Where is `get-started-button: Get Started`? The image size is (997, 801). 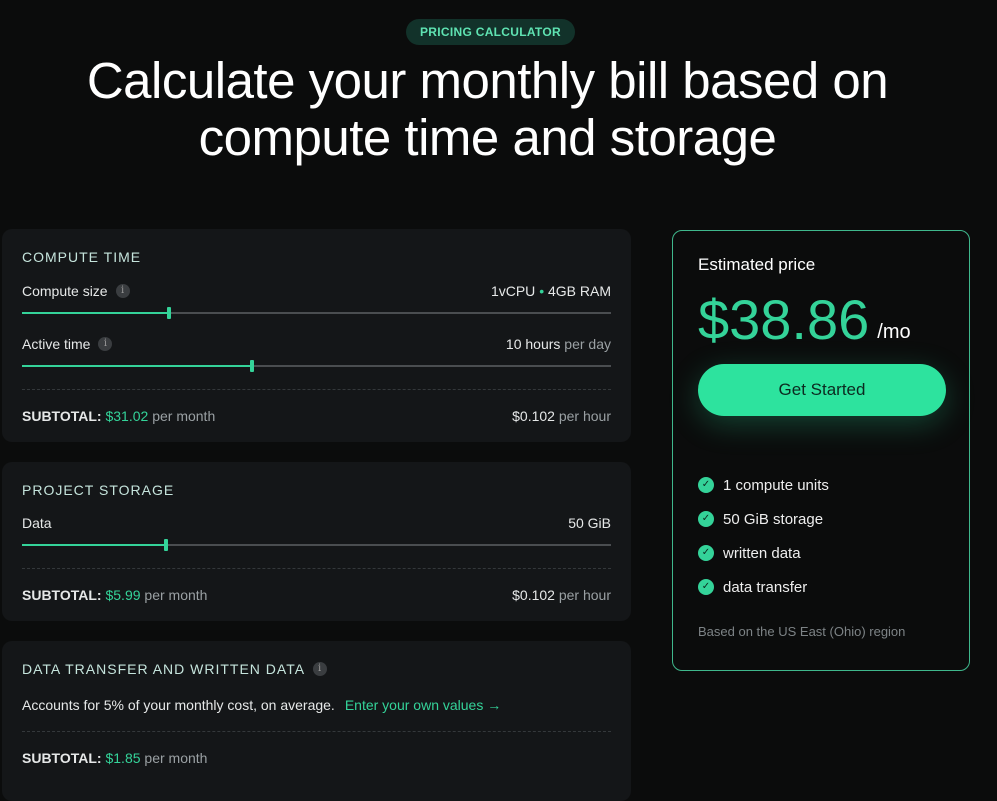
get-started-button: Get Started is located at coordinates (822, 390).